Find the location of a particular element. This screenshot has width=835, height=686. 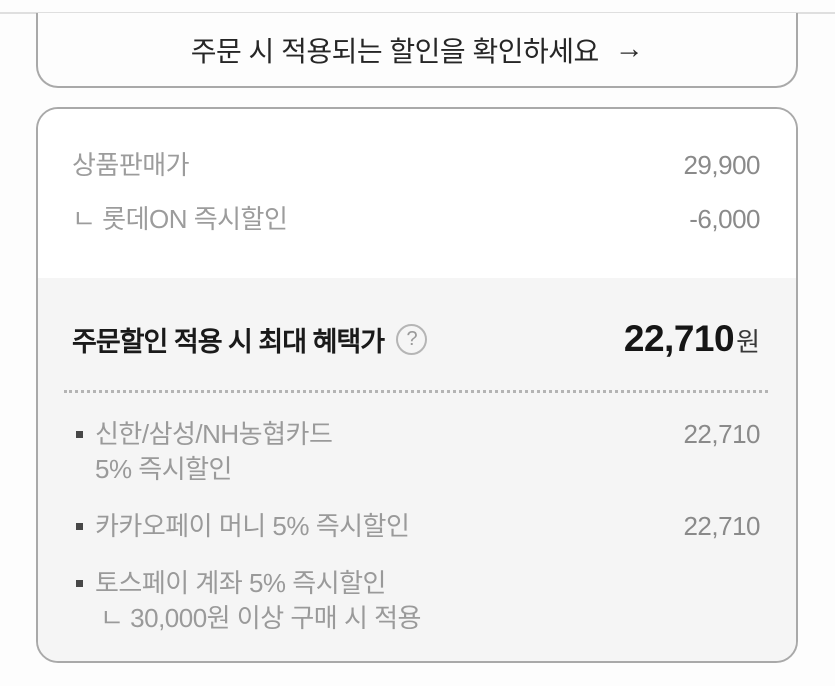

benefit-header: 주문할인 적용 시 최대 혜택가 ? 22,710 원 is located at coordinates (416, 339).